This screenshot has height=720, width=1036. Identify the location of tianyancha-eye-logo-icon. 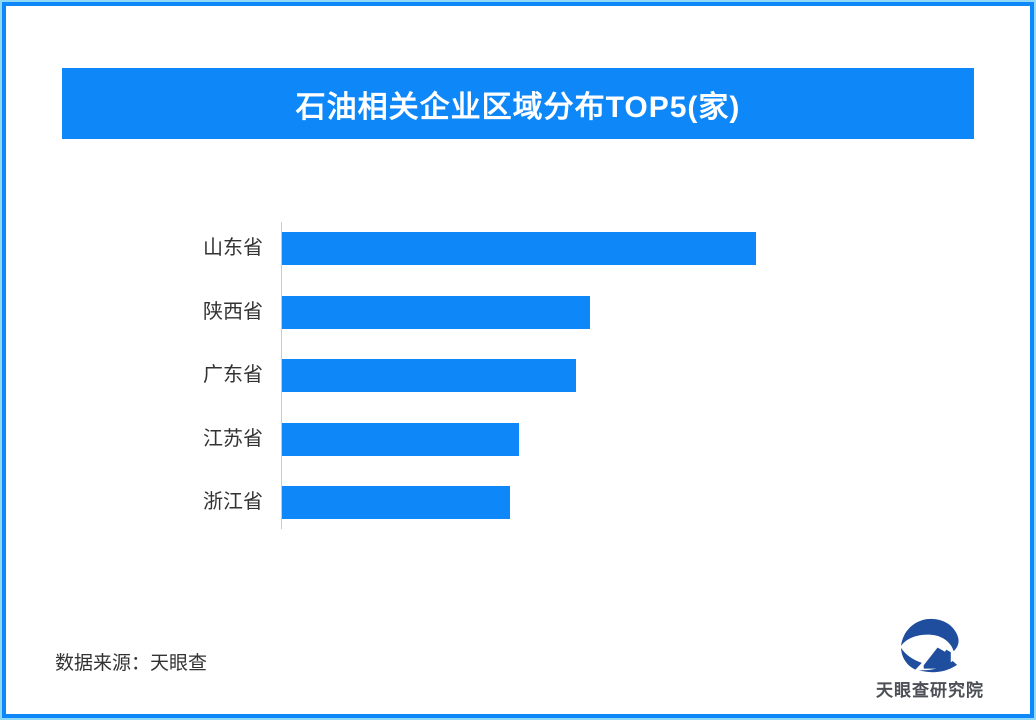
(930, 645).